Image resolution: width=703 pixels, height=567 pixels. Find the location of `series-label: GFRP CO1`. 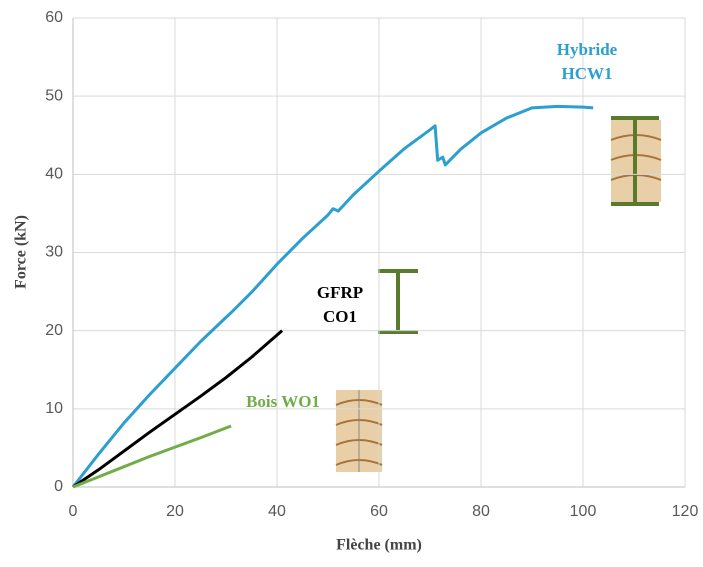

series-label: GFRP CO1 is located at coordinates (340, 304).